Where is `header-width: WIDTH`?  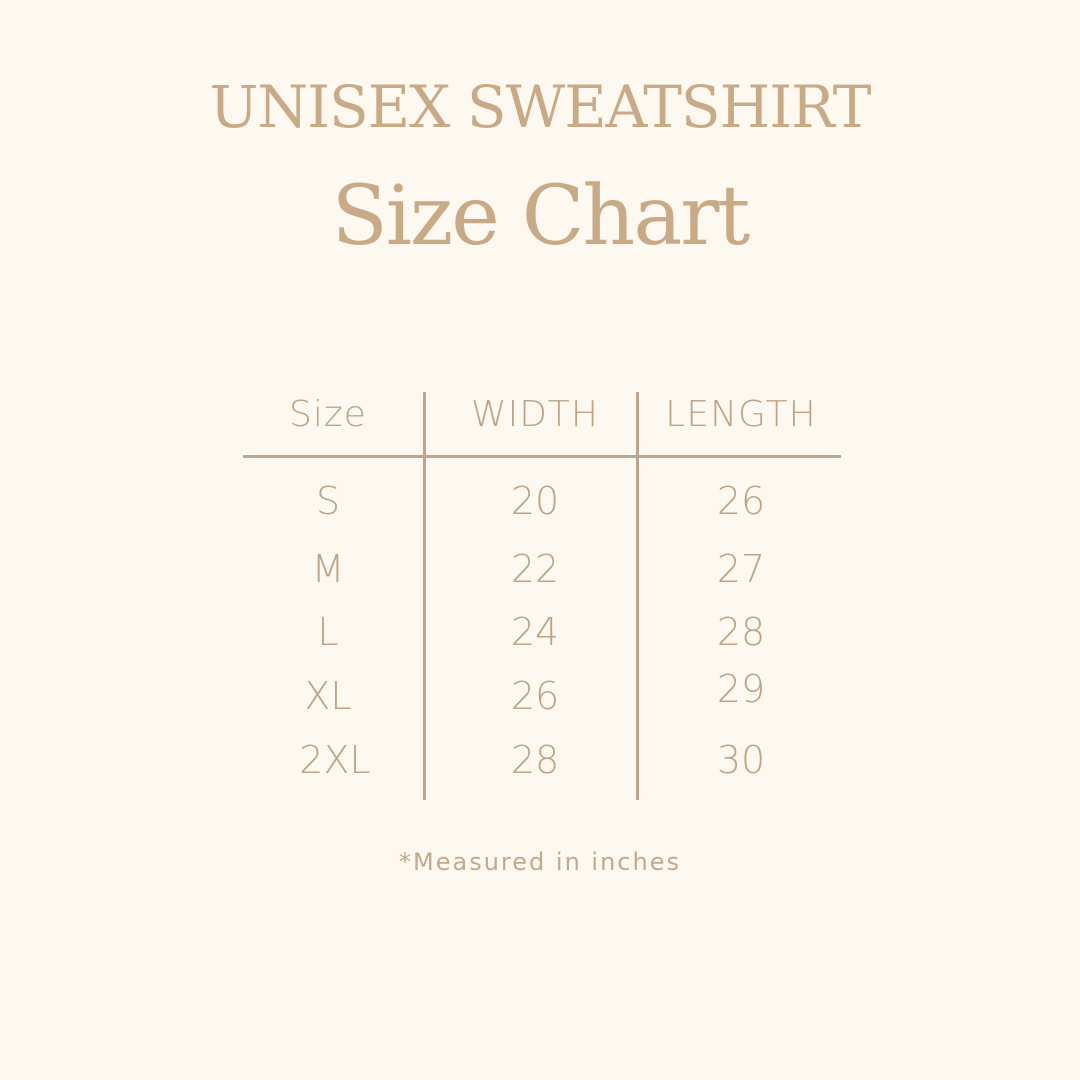 header-width: WIDTH is located at coordinates (535, 414).